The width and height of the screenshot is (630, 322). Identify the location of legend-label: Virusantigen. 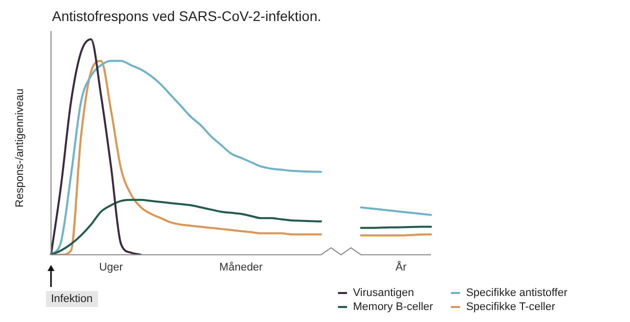
(383, 293).